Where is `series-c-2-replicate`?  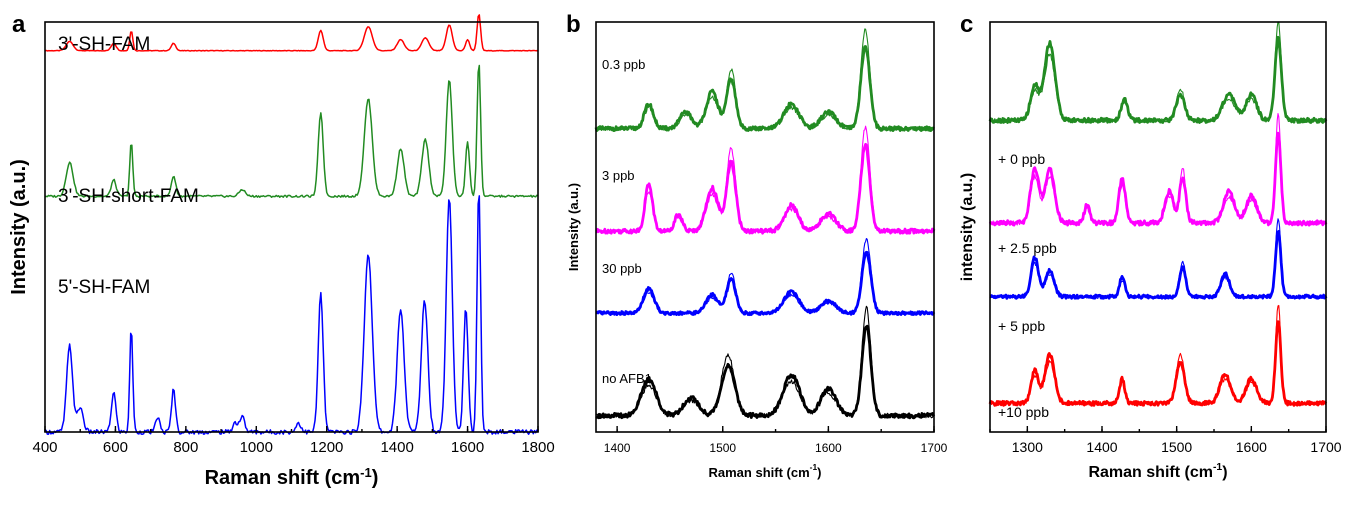 series-c-2-replicate is located at coordinates (1158, 258).